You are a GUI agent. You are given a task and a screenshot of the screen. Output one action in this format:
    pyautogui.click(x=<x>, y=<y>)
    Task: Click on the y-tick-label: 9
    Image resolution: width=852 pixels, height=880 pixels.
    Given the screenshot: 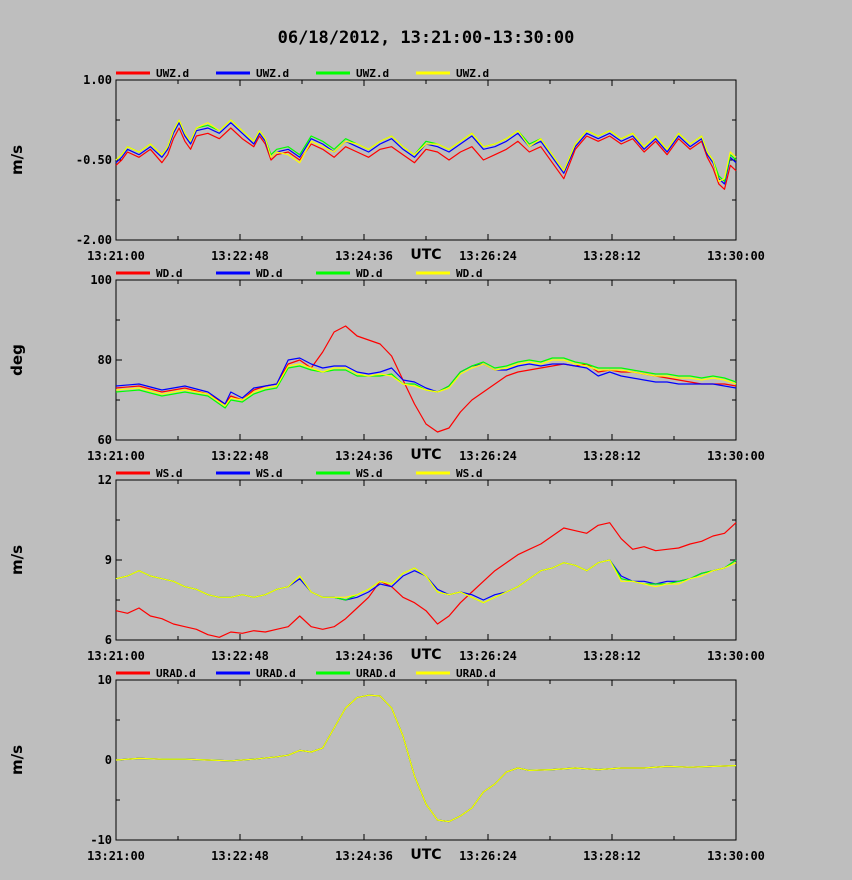 What is the action you would take?
    pyautogui.click(x=108, y=560)
    